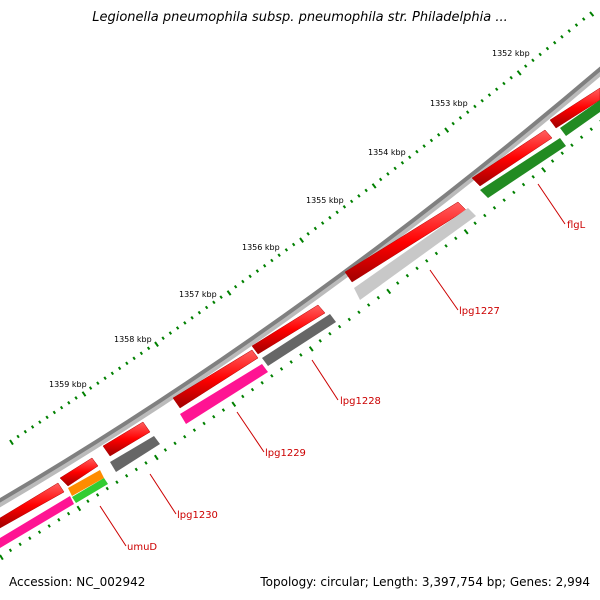 The width and height of the screenshot is (600, 600). I want to click on gene-label-umuD: umuD, so click(142, 547).